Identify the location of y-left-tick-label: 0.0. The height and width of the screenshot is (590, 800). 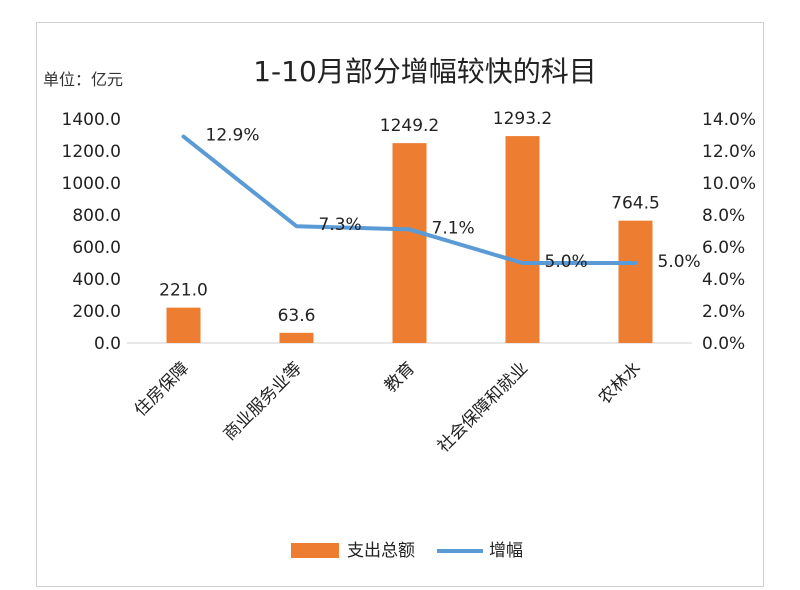
(107, 344).